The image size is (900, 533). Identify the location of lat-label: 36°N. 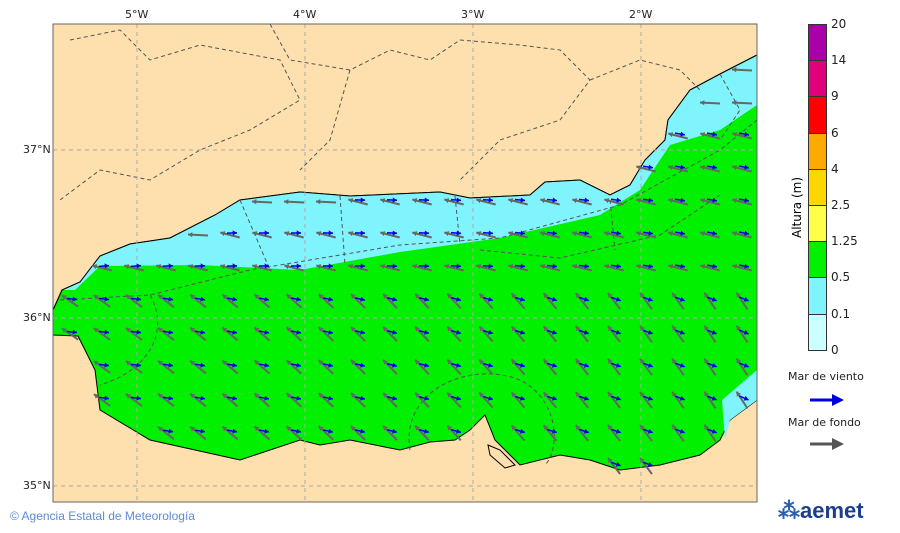
(37, 317).